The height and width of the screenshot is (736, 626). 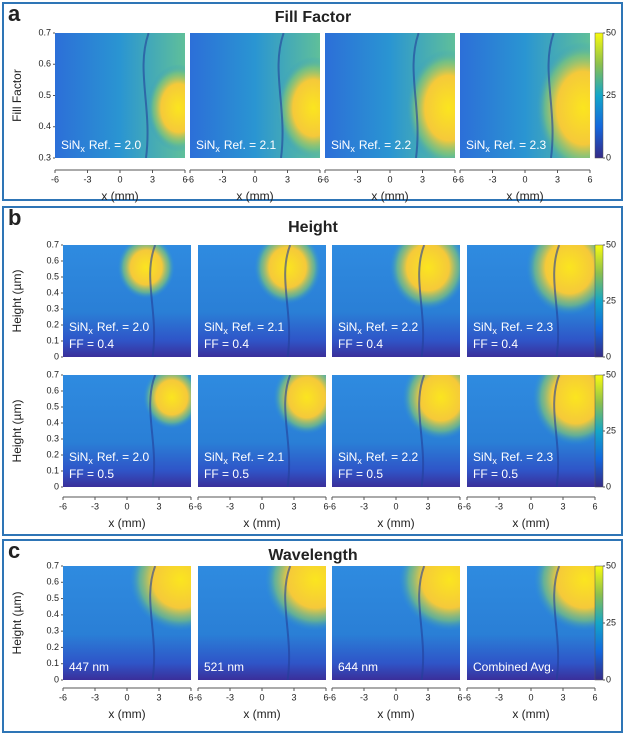 I want to click on plot-label-text: Combined Avg., so click(x=513, y=667).